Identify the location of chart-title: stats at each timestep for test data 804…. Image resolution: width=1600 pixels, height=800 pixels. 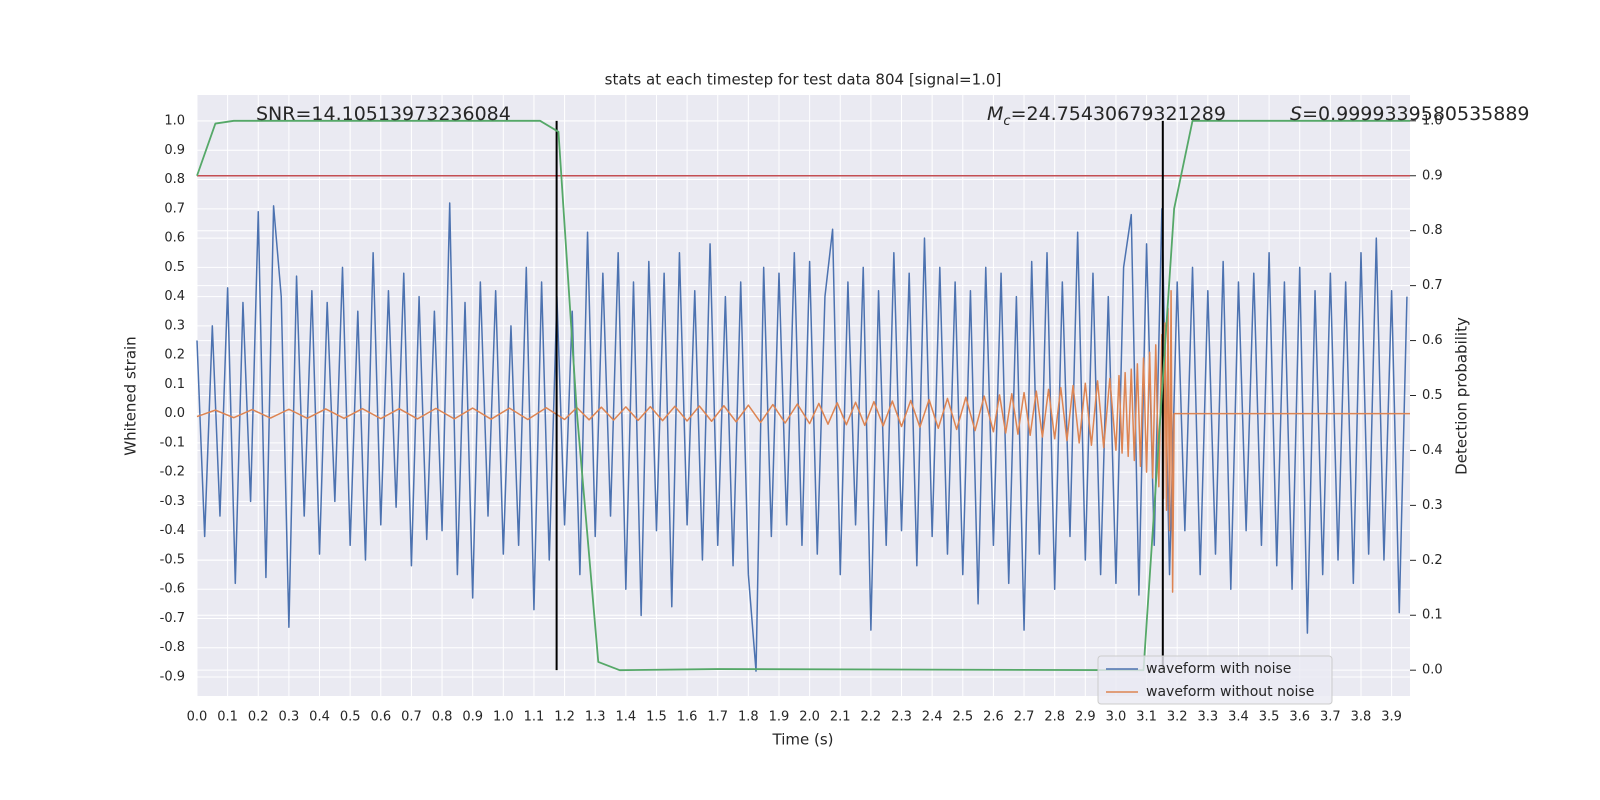
(803, 80).